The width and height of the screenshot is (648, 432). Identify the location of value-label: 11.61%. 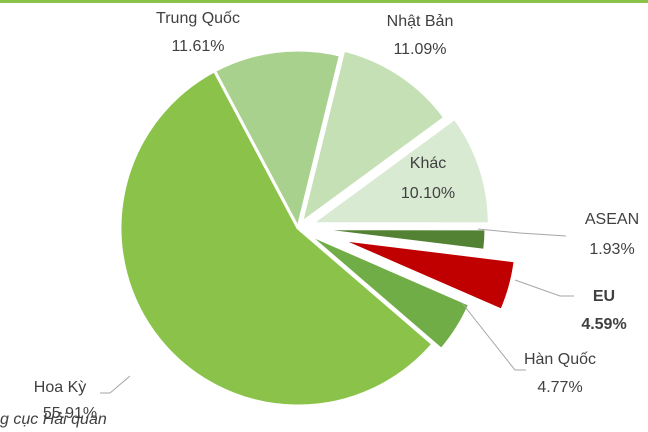
(197, 46).